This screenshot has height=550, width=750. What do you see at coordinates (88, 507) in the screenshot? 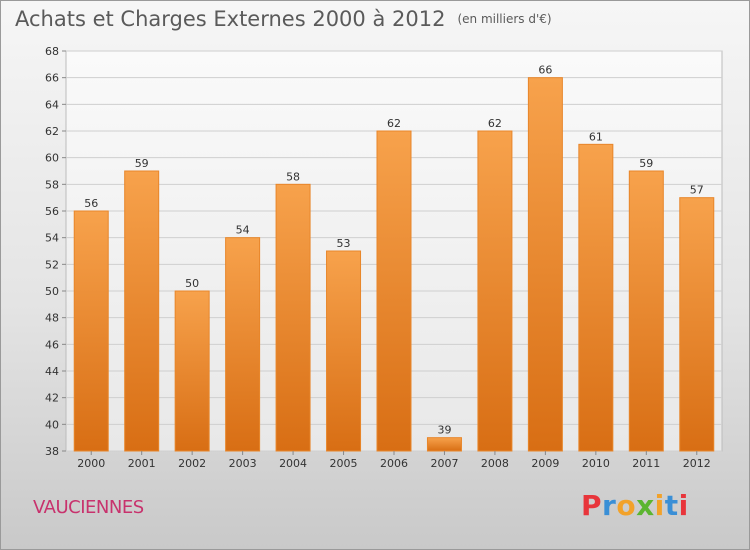
I see `town-name: VAUCIENNES` at bounding box center [88, 507].